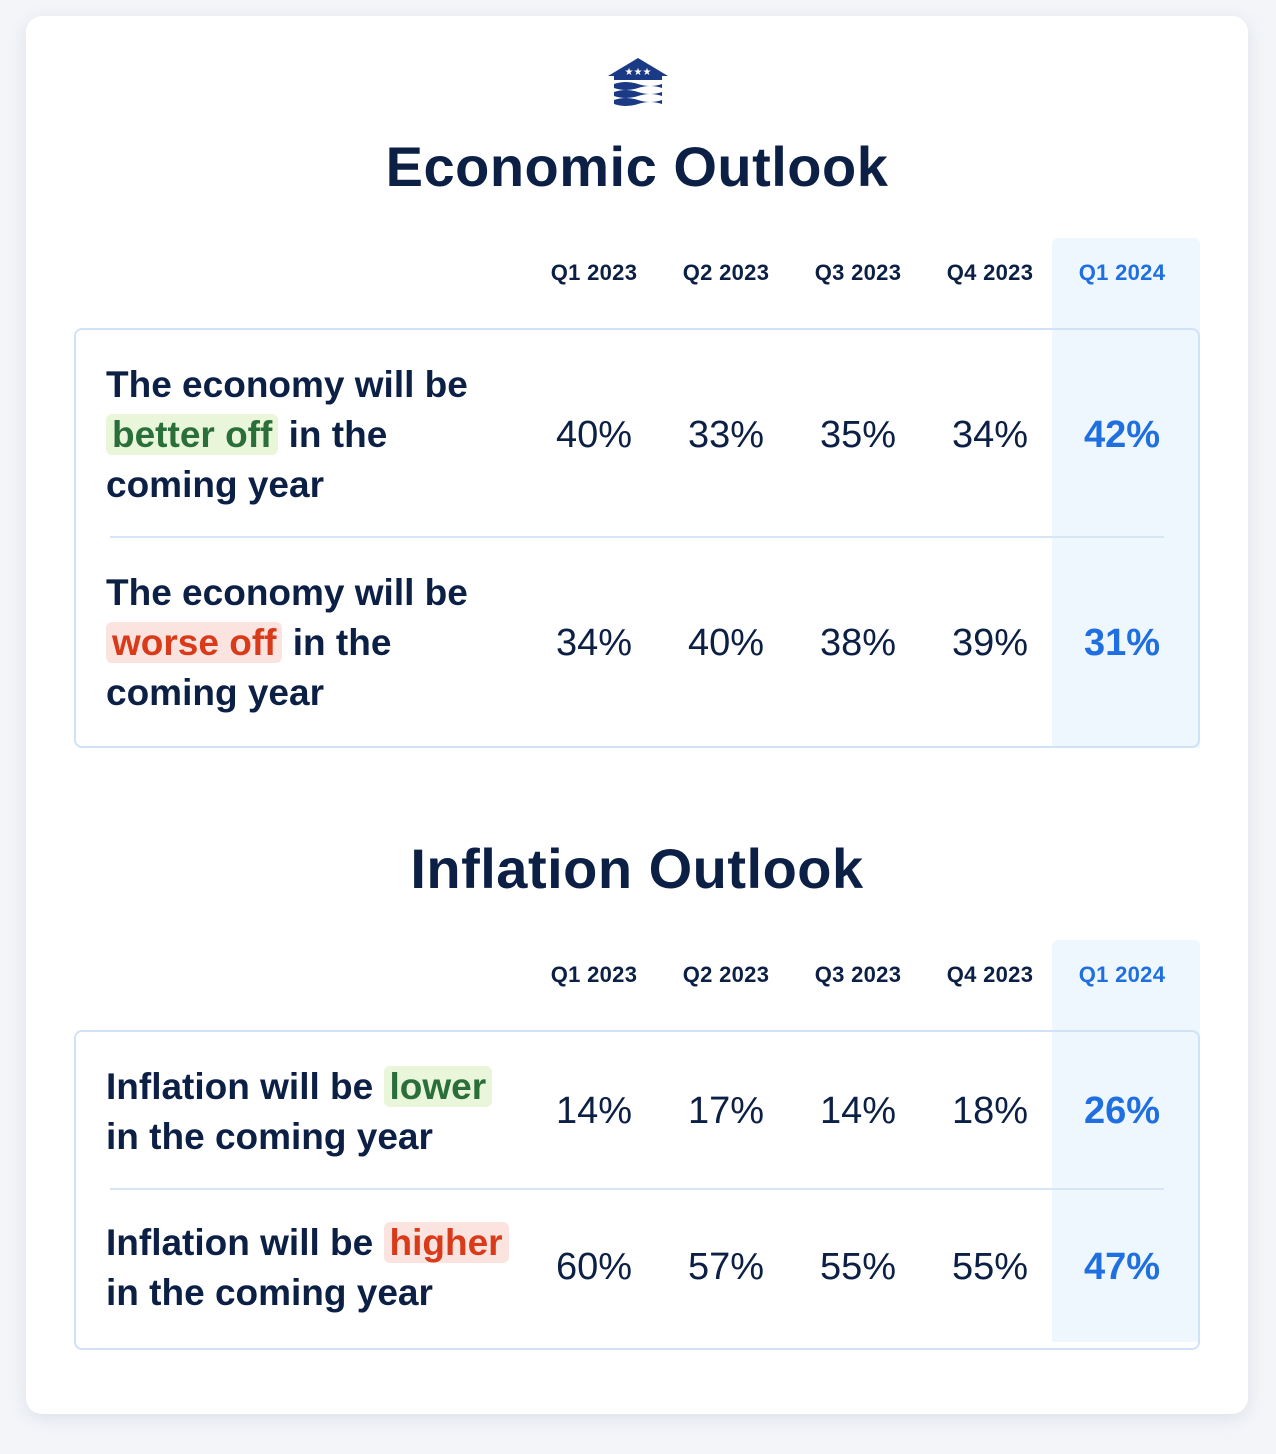 Image resolution: width=1276 pixels, height=1454 pixels. What do you see at coordinates (726, 435) in the screenshot?
I see `table-cell: 33%` at bounding box center [726, 435].